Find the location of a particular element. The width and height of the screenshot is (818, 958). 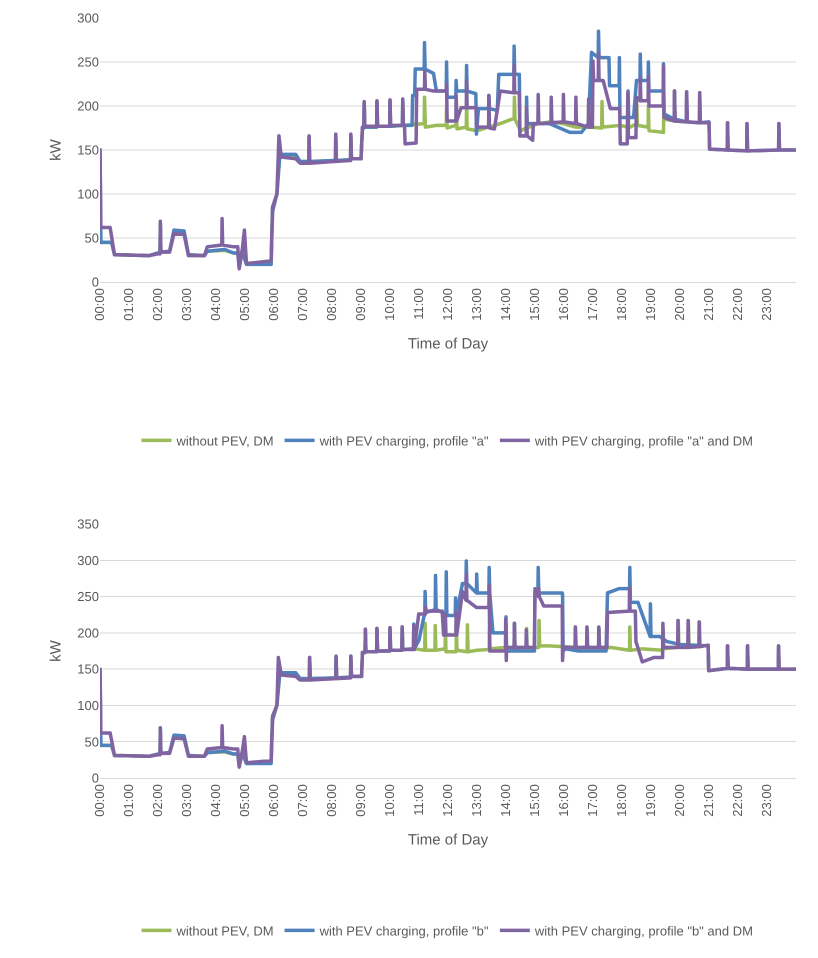

legend-label: with PEV charging, profile "b" and DM is located at coordinates (643, 930).